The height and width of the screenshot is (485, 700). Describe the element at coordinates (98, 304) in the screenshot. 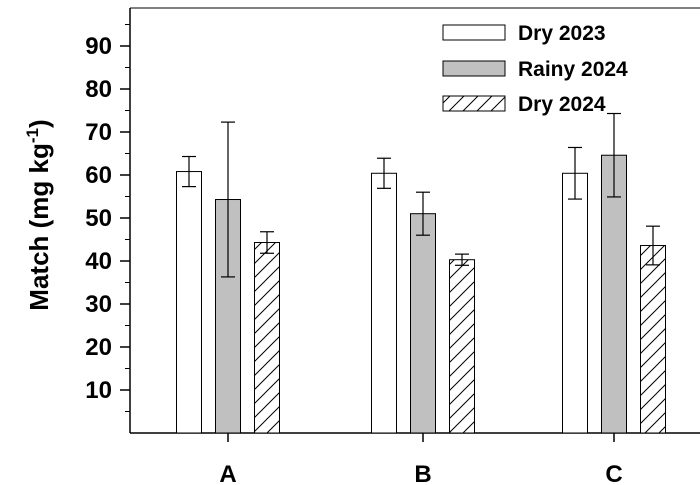

I see `y-tick-label: 30` at that location.